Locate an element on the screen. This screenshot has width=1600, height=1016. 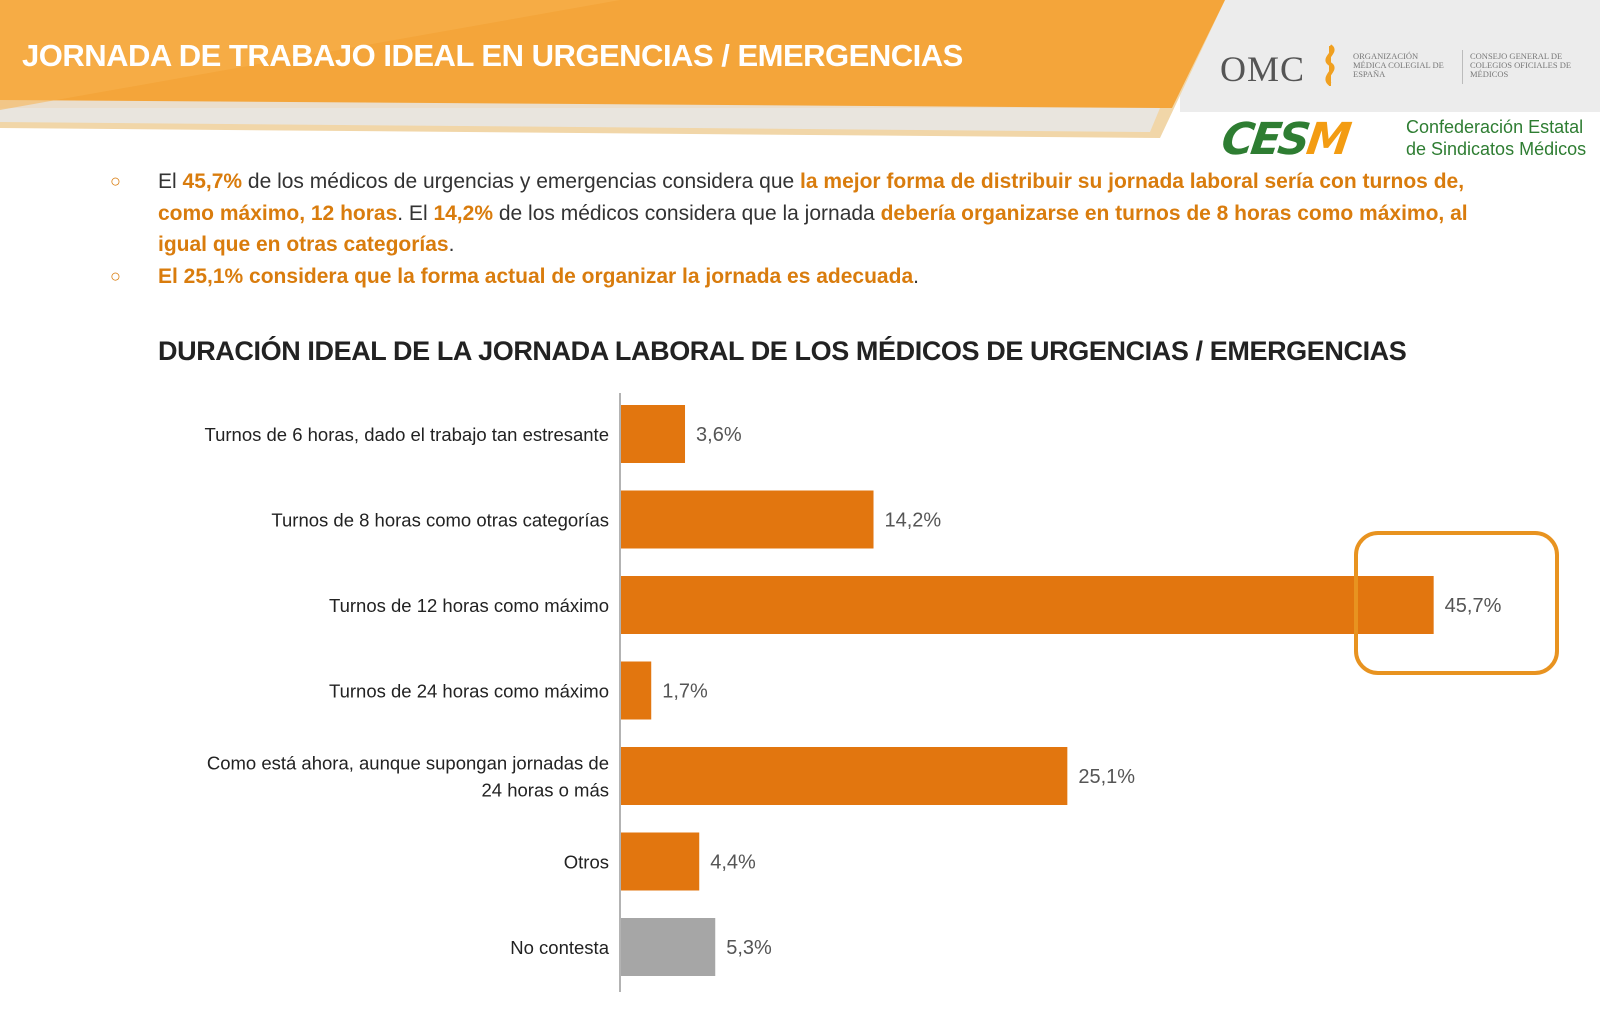
bullet-highlight: 14,2% is located at coordinates (463, 213).